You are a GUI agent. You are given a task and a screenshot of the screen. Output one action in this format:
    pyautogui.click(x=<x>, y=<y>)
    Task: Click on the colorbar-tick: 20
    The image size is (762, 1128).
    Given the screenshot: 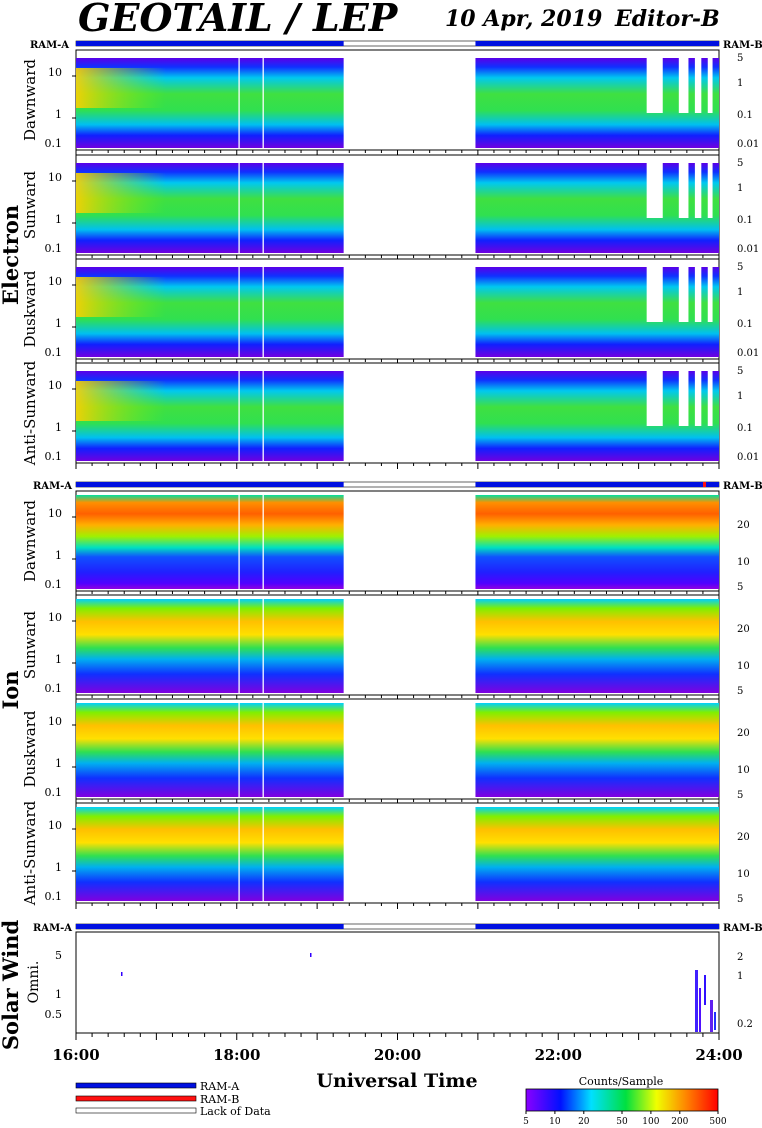 What is the action you would take?
    pyautogui.click(x=584, y=1122)
    